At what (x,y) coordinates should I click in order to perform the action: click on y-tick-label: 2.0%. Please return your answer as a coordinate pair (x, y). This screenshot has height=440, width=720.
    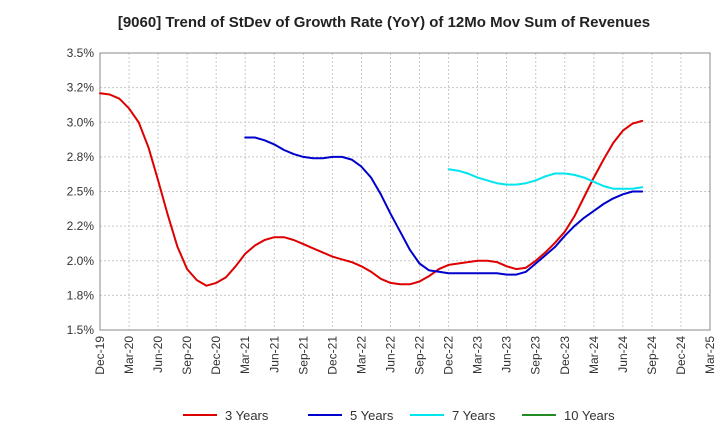
    Looking at the image, I should click on (81, 261).